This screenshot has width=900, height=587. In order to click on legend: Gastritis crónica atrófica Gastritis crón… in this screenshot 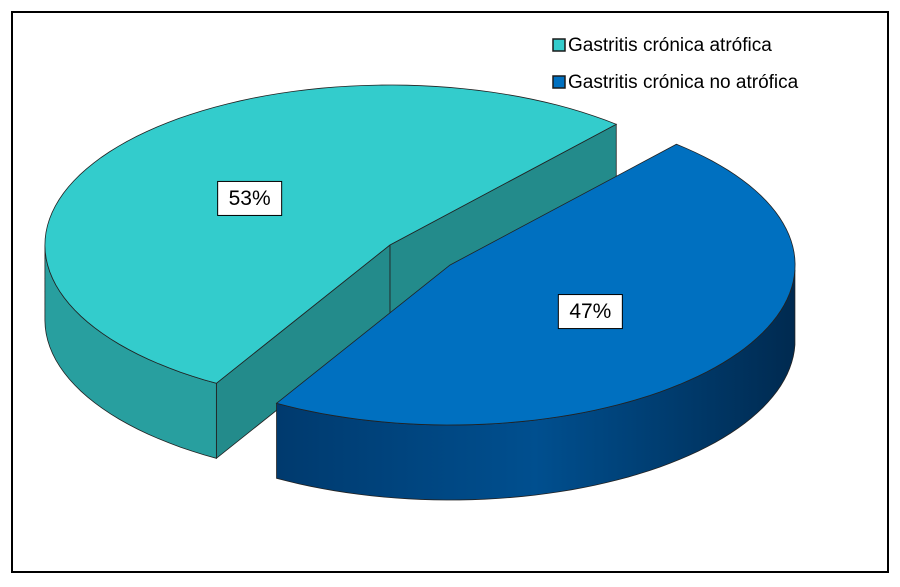, I will do `click(675, 64)`.